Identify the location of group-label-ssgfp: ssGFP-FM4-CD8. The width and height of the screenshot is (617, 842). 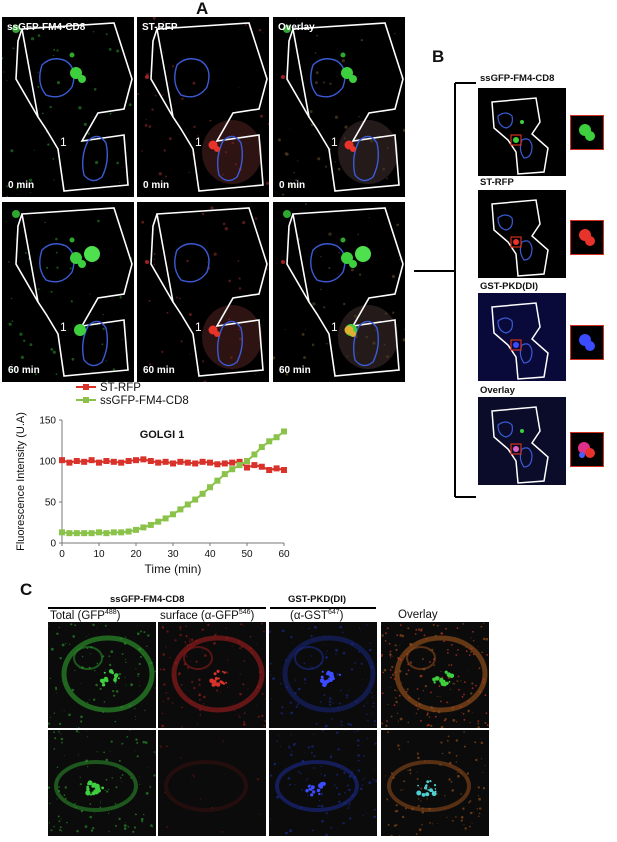
(147, 599).